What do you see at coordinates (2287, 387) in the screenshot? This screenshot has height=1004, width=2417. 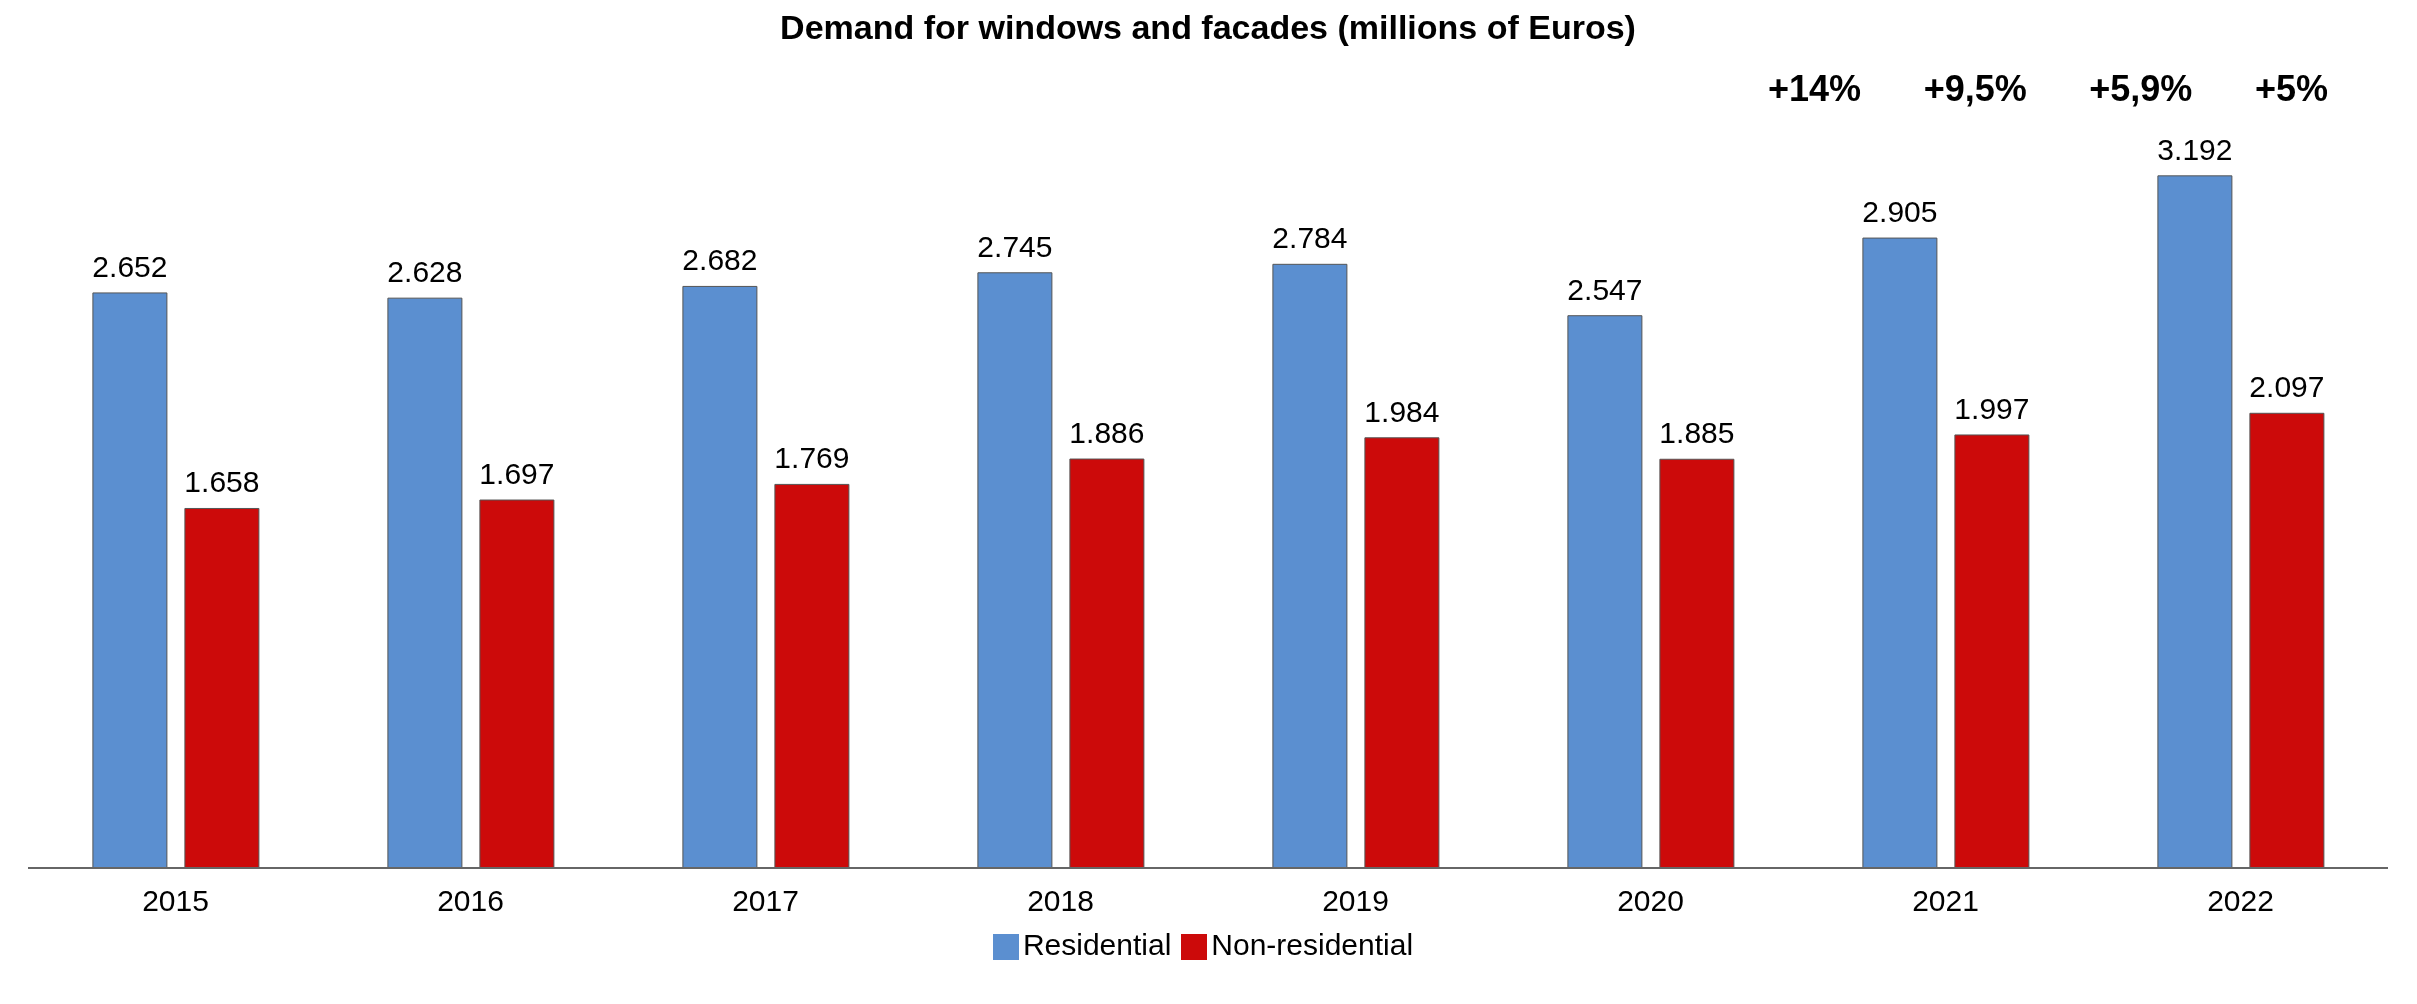 I see `data-label: 2.097` at bounding box center [2287, 387].